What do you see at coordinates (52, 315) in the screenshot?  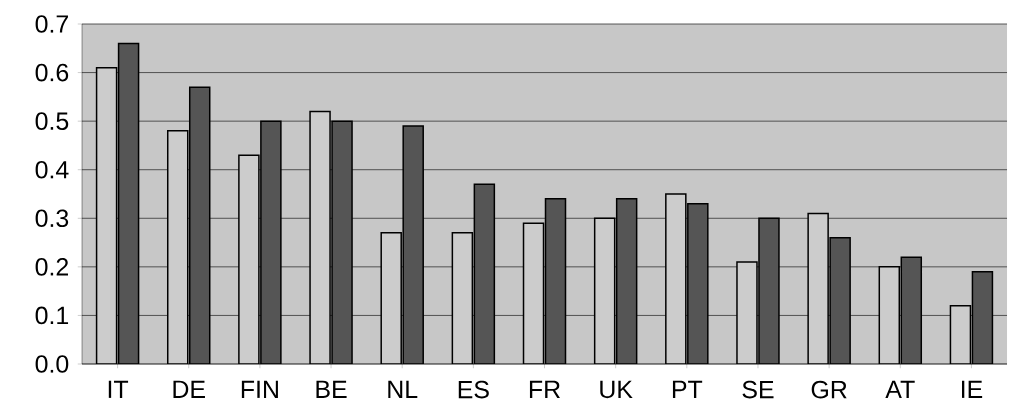 I see `y-tick-label: 0.1` at bounding box center [52, 315].